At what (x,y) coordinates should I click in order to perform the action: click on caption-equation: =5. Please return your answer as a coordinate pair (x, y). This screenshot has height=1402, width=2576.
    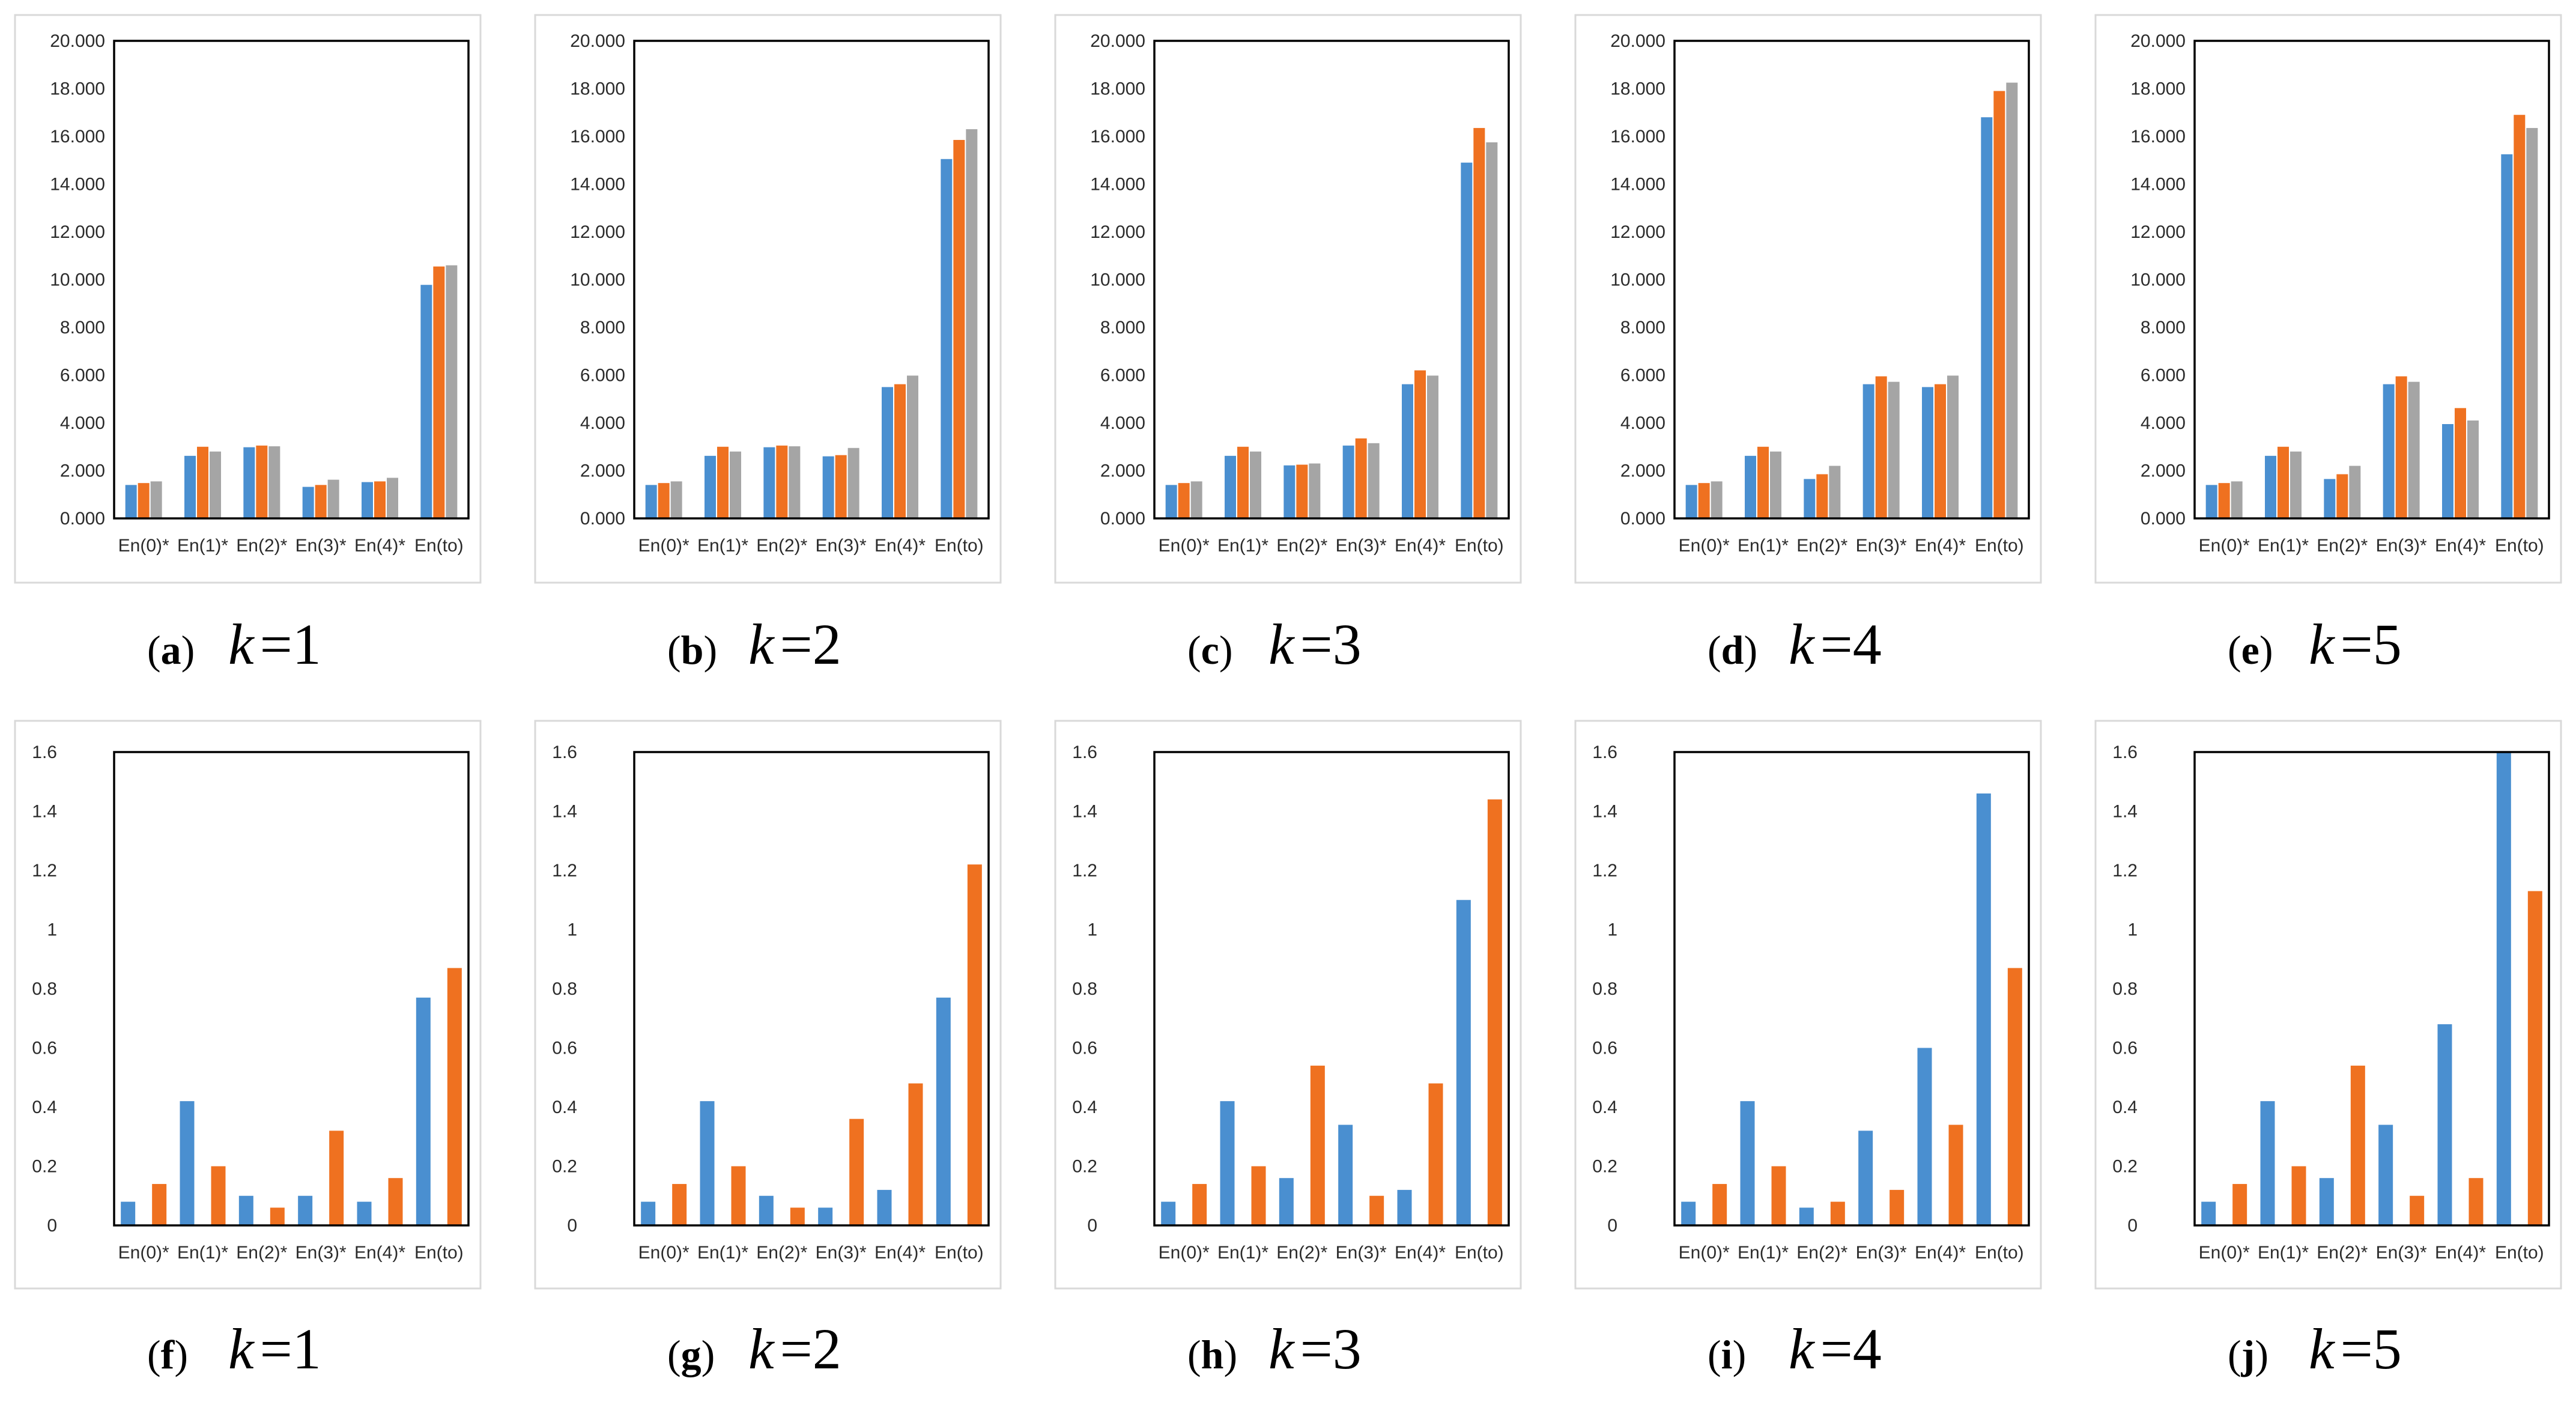
    Looking at the image, I should click on (2371, 1349).